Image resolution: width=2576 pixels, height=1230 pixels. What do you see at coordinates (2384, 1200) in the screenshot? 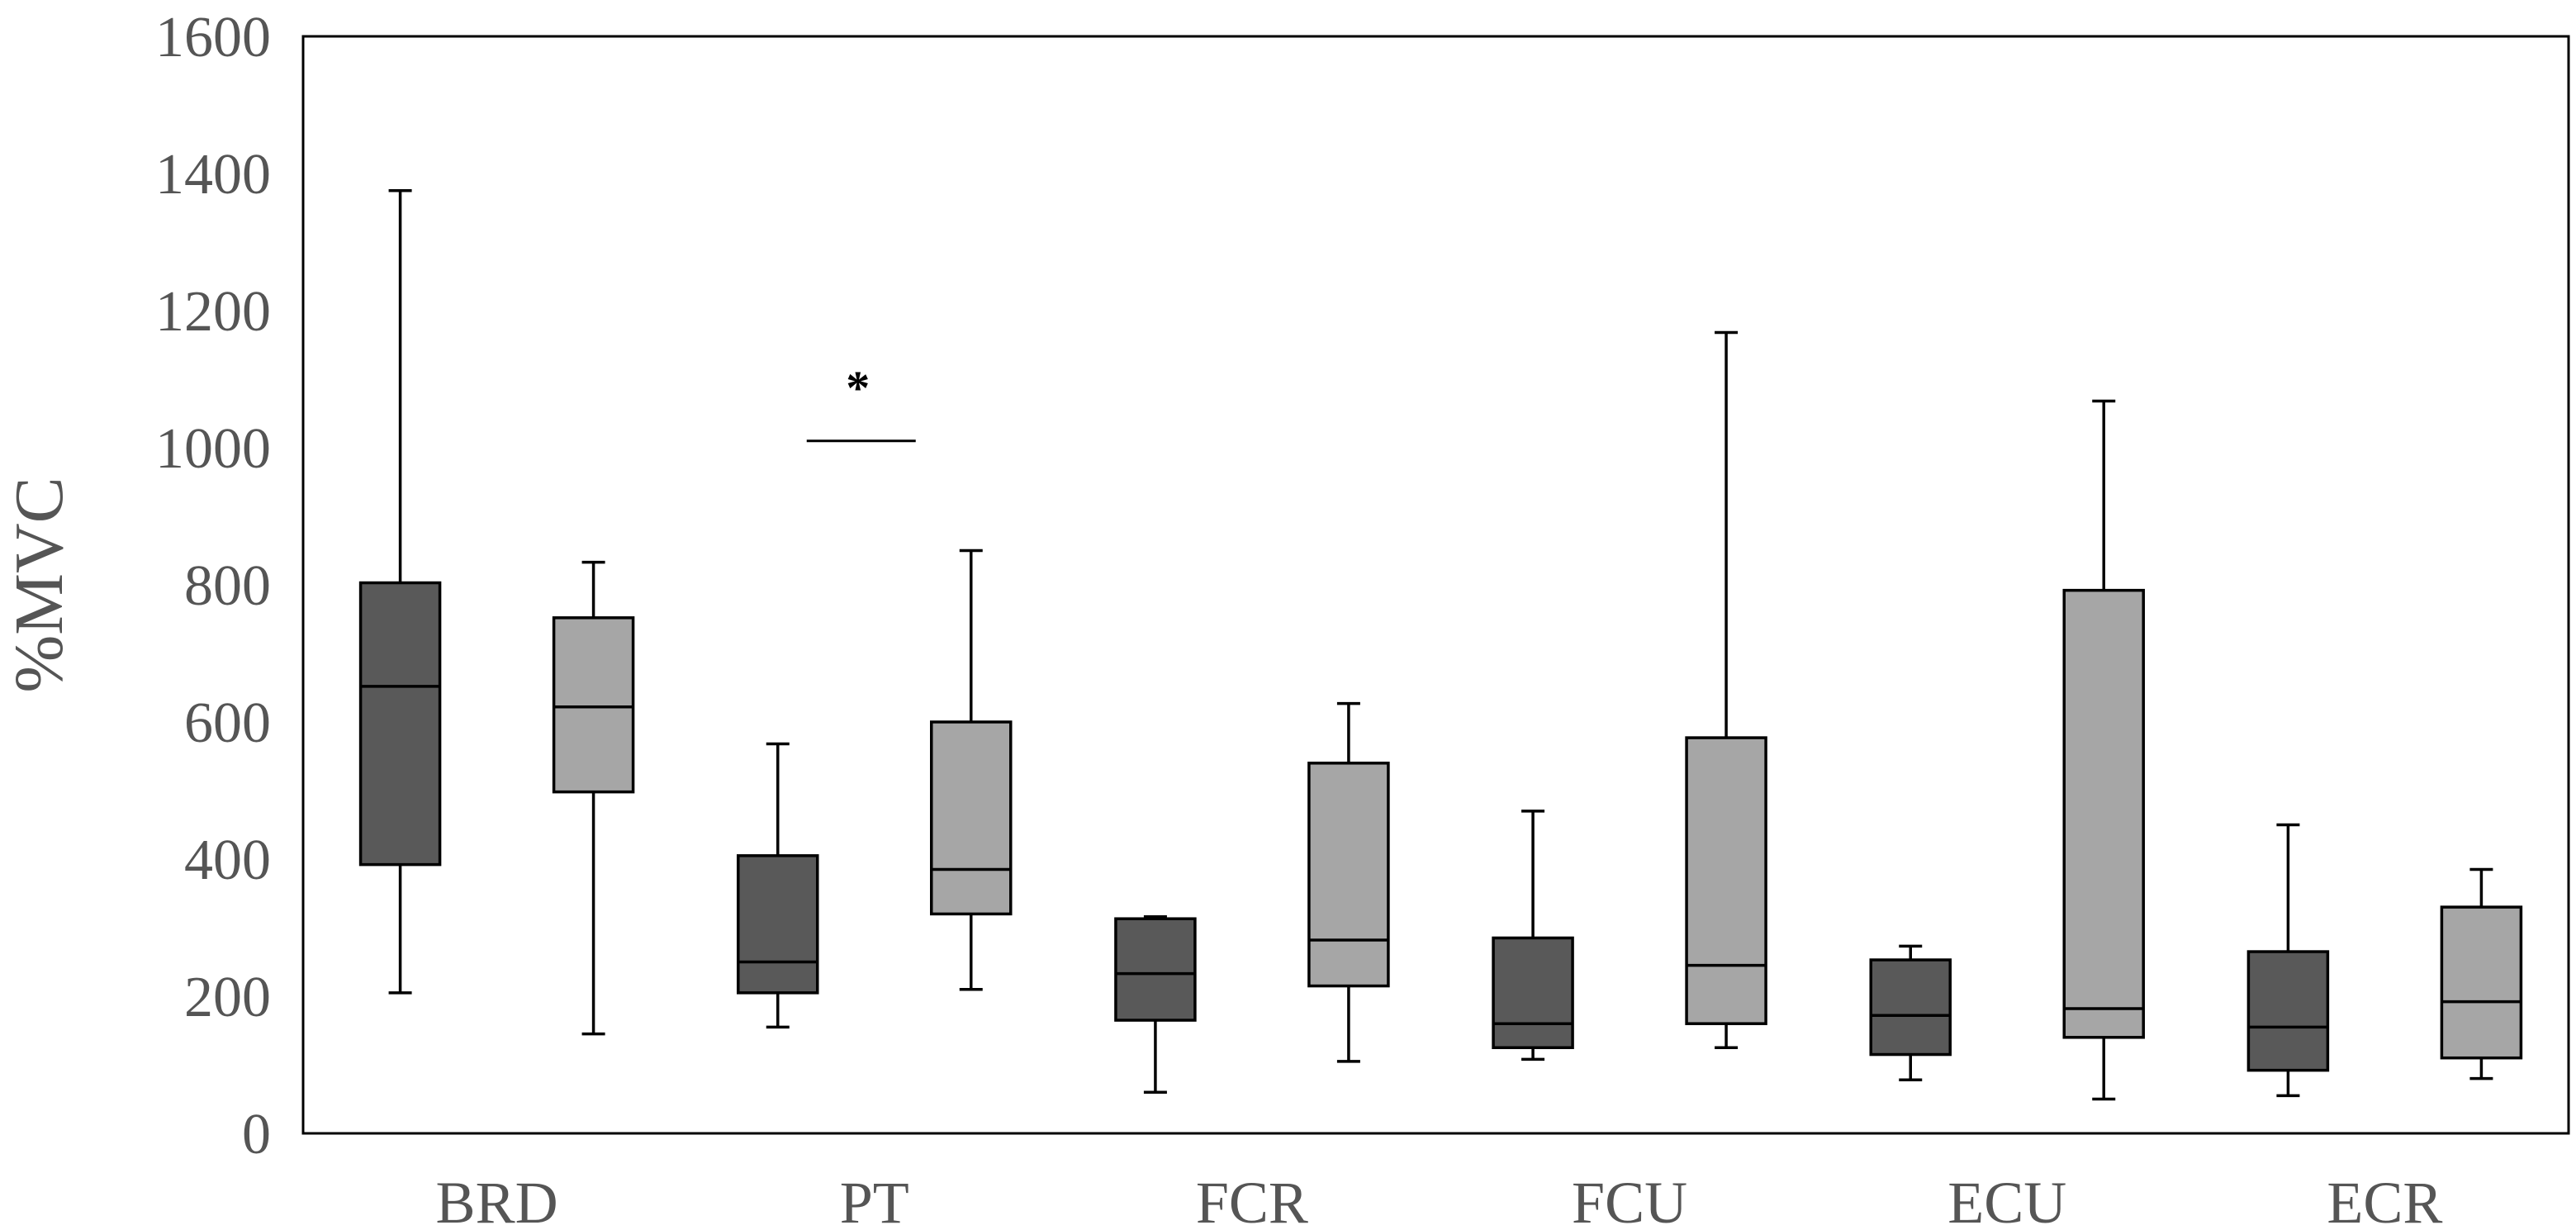
I see `x-tick-label-ecr: ECR` at bounding box center [2384, 1200].